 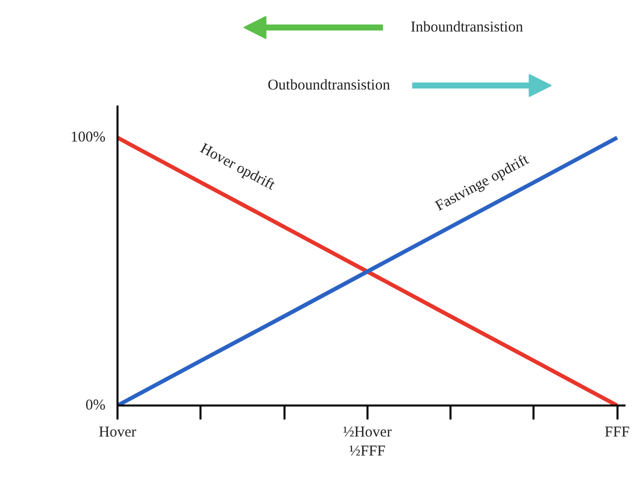 What do you see at coordinates (96, 406) in the screenshot?
I see `y-tick-label: 0%` at bounding box center [96, 406].